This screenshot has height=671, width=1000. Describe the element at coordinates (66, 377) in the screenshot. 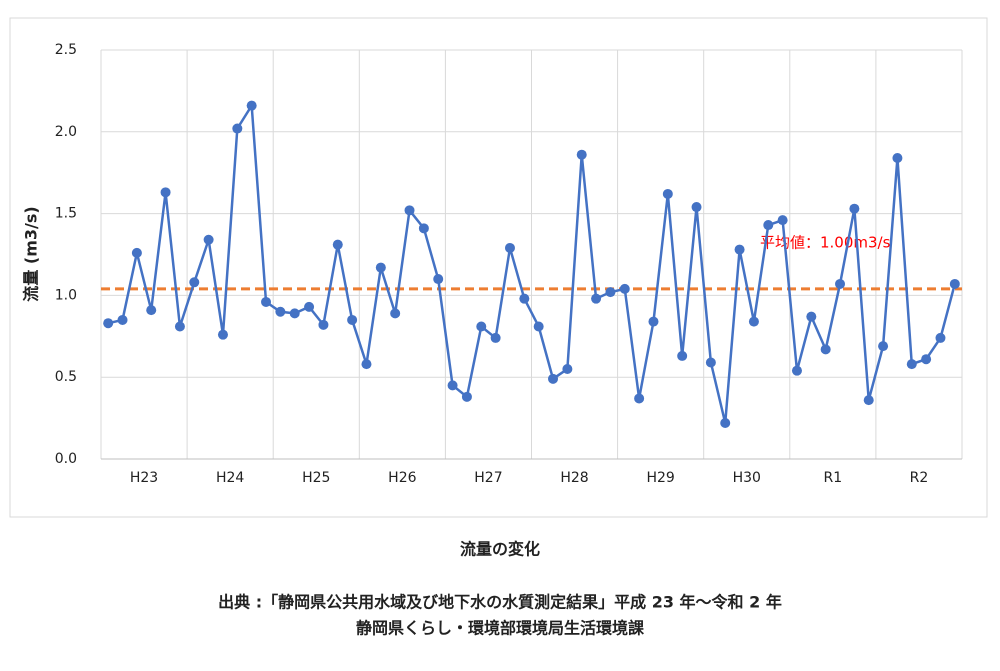

I see `y-tick-label: 0.5` at that location.